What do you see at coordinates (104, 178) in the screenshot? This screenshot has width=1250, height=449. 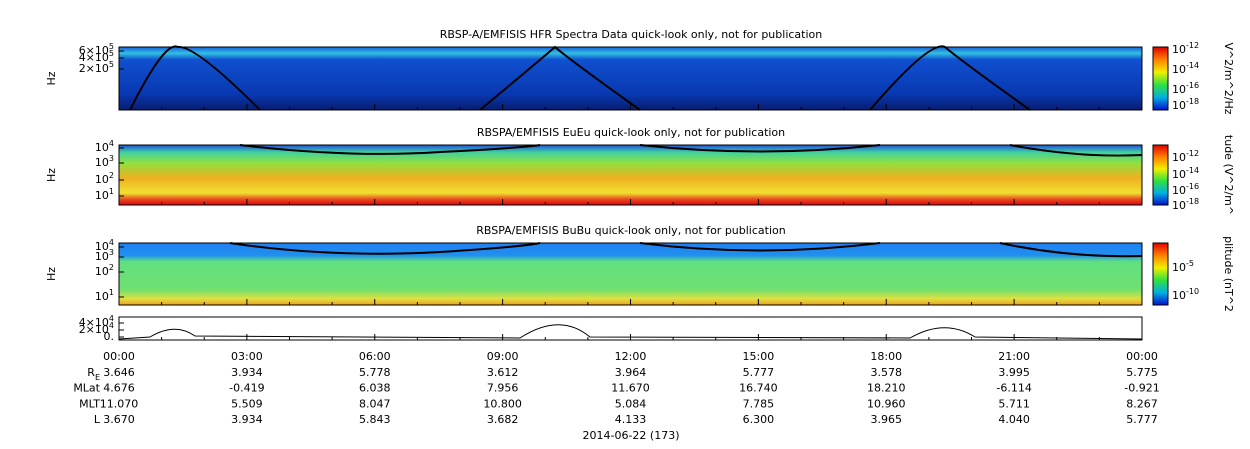 I see `y-tick-label: 10²` at bounding box center [104, 178].